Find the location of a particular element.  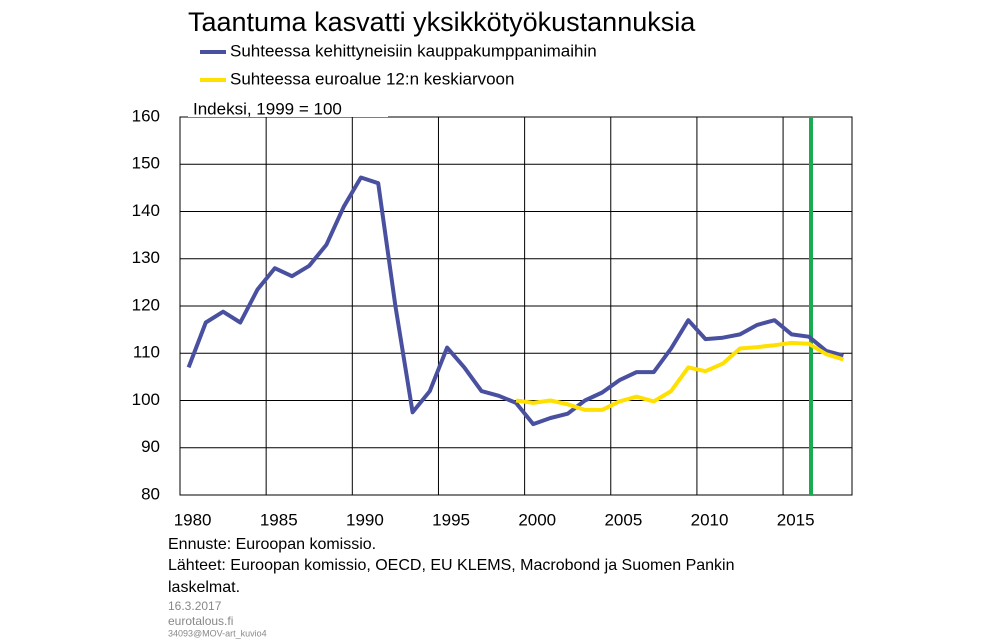

footer: eurotalous.fi is located at coordinates (200, 621).